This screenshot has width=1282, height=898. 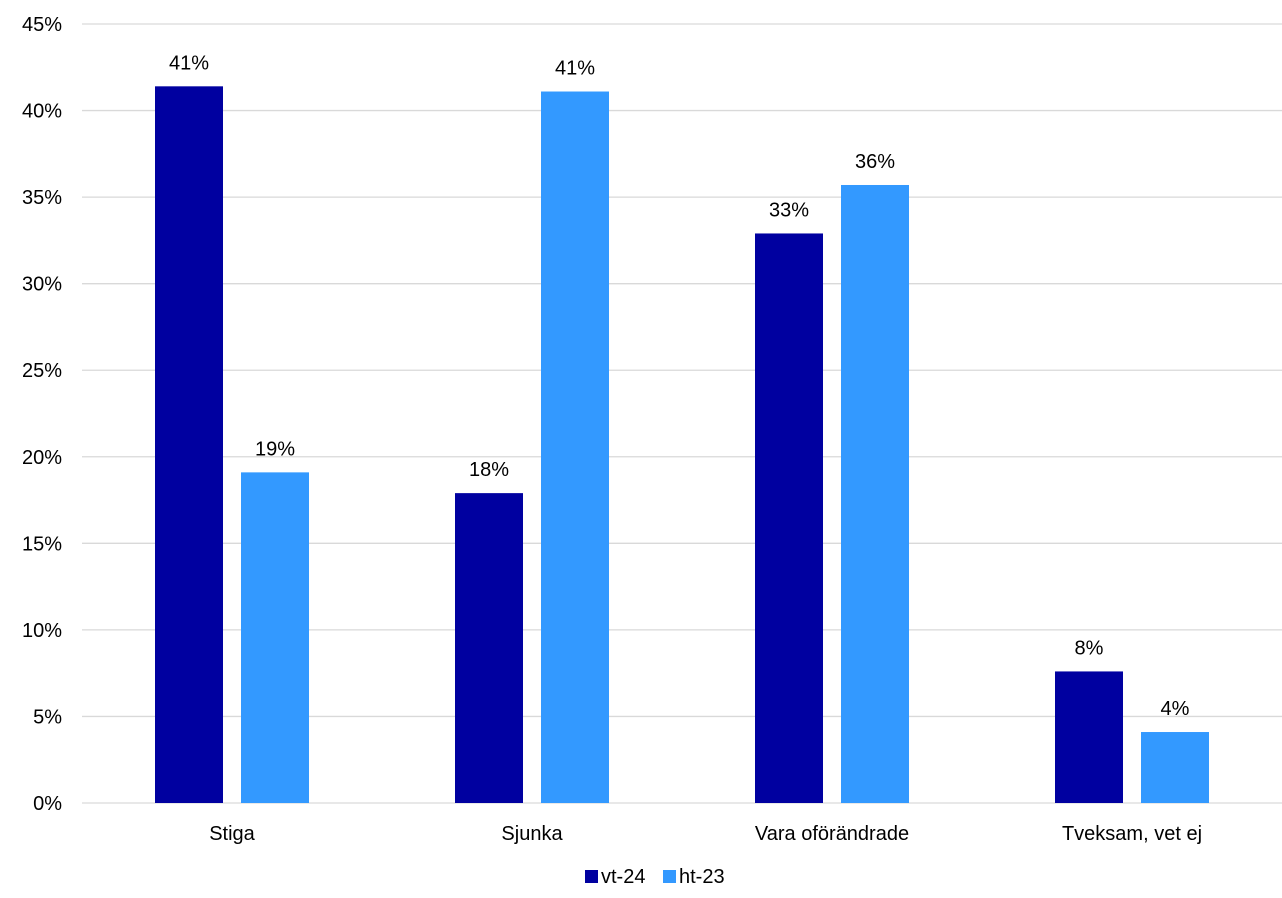 I want to click on y-tick-label: 25%, so click(x=42, y=371).